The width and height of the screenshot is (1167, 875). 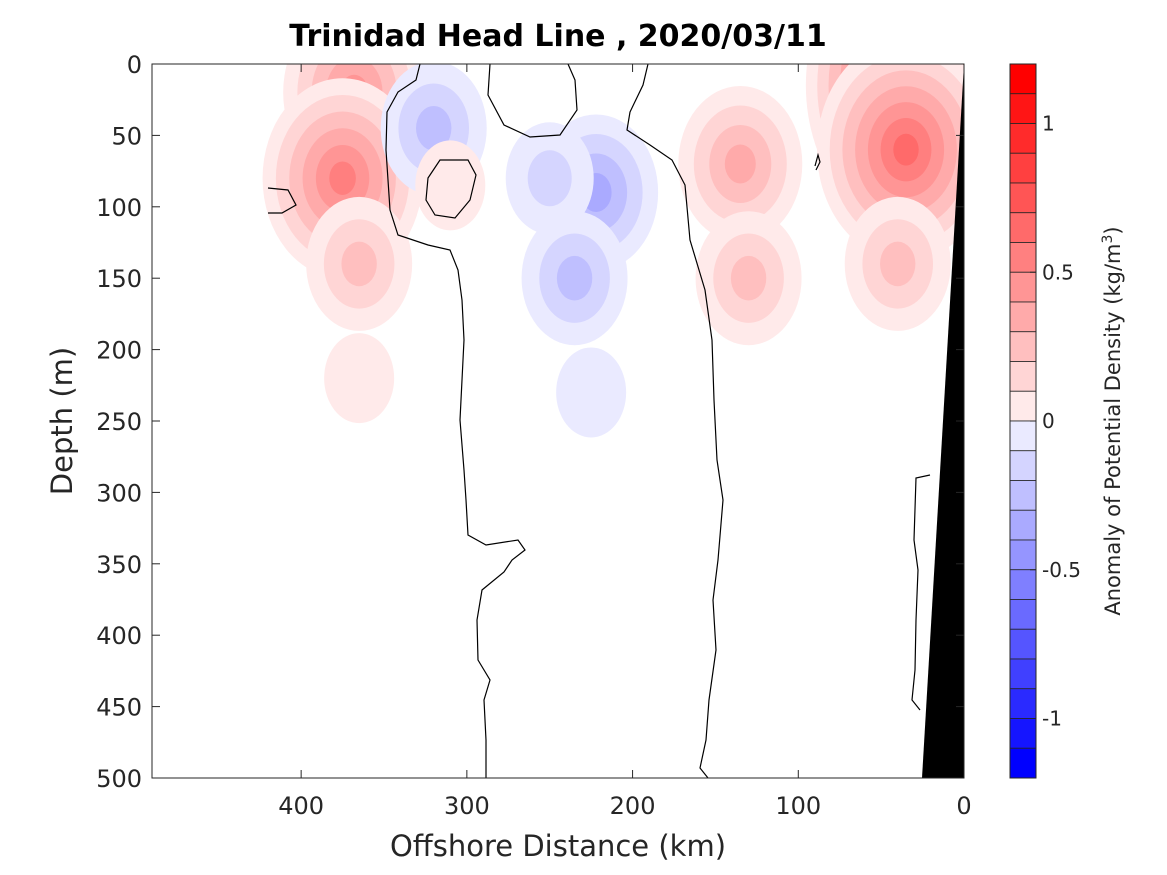 What do you see at coordinates (1112, 420) in the screenshot?
I see `colorbar-label: Anomaly of Potential Density (kg/m3)` at bounding box center [1112, 420].